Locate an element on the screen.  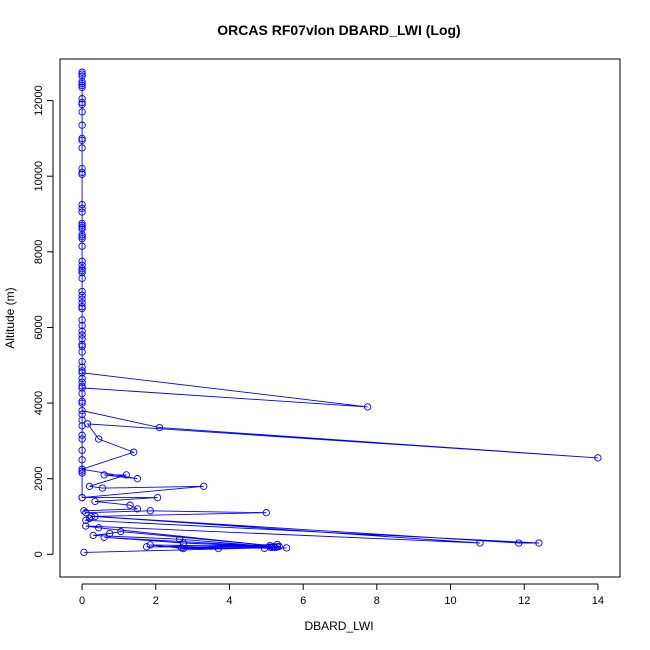
y-tick-label-3: 6000 is located at coordinates (39, 327).